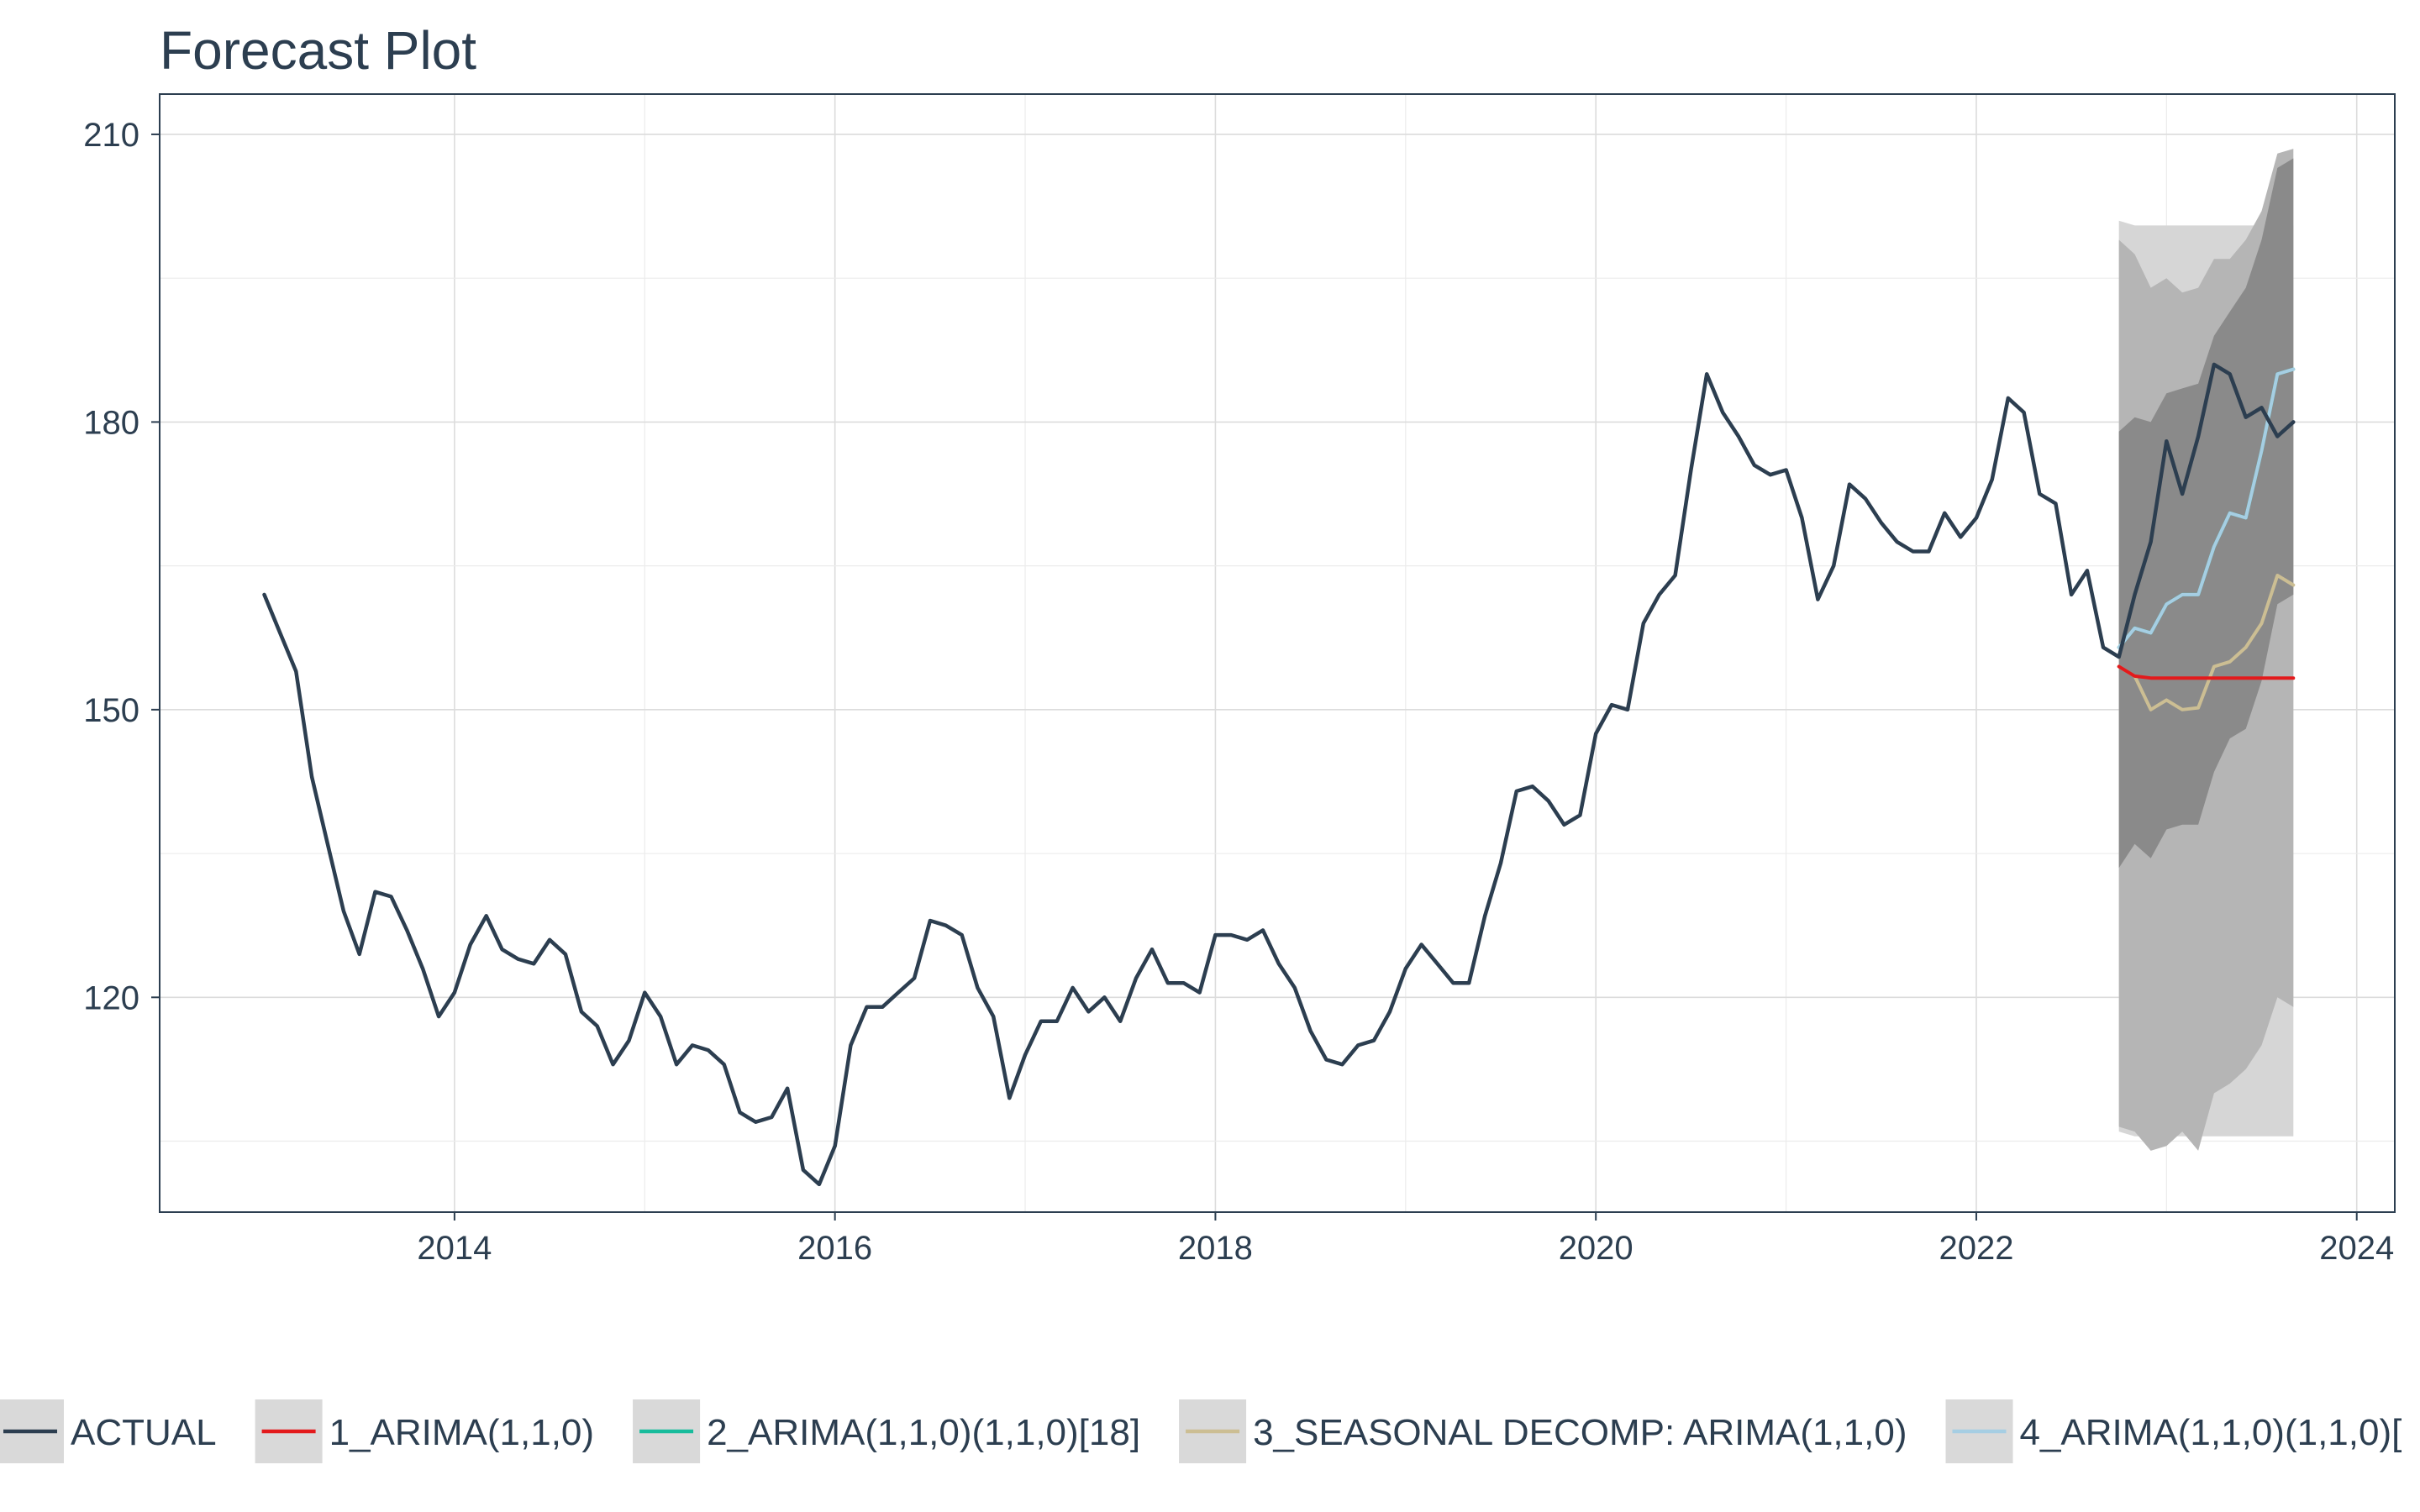 The width and height of the screenshot is (2420, 1512). I want to click on x-tick-label: 2018, so click(1215, 1248).